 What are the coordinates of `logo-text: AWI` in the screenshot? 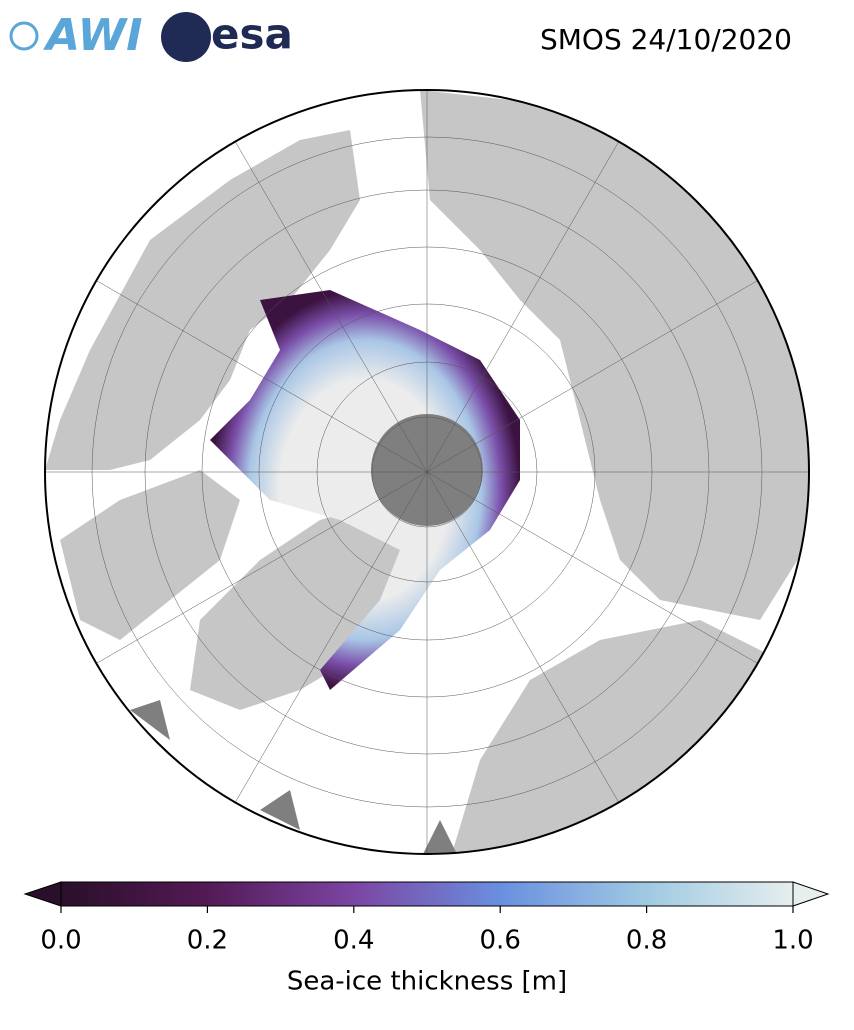 It's located at (93, 35).